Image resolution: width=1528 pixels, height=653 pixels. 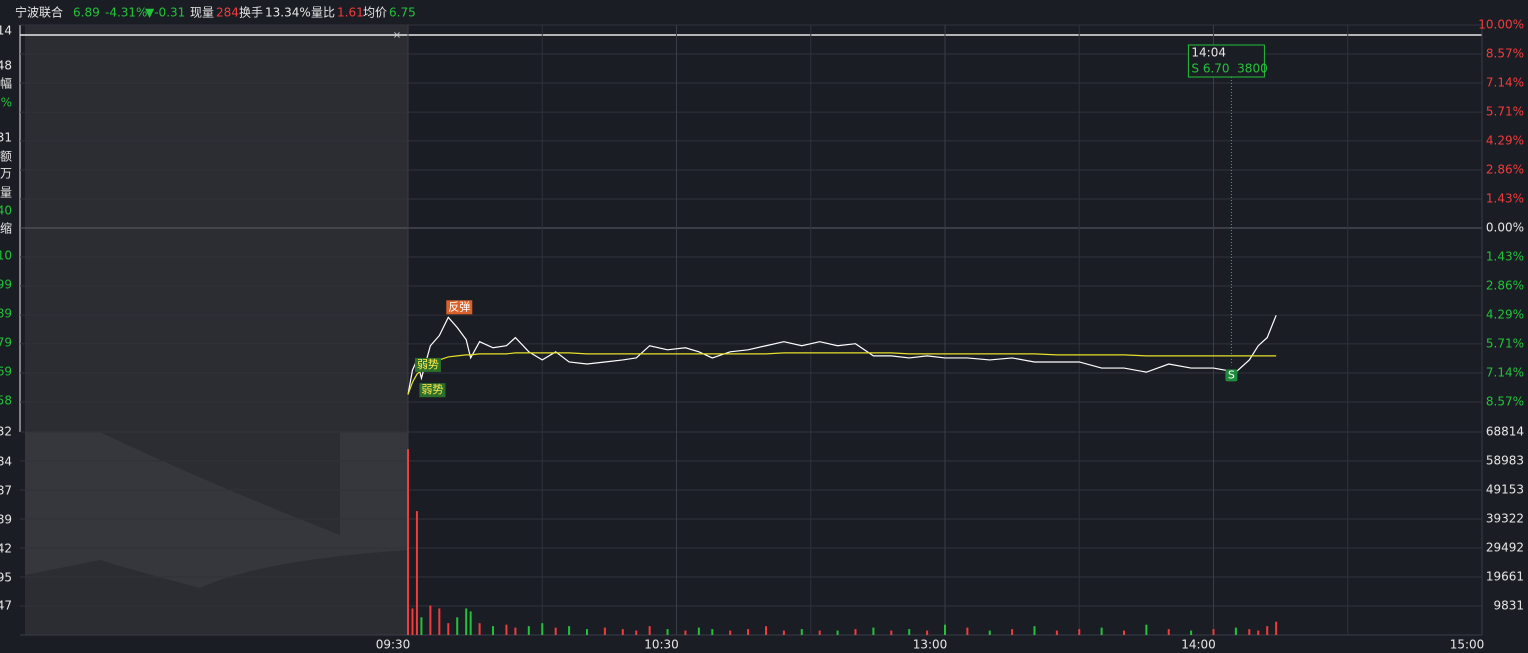 I want to click on volume: 284, so click(x=227, y=13).